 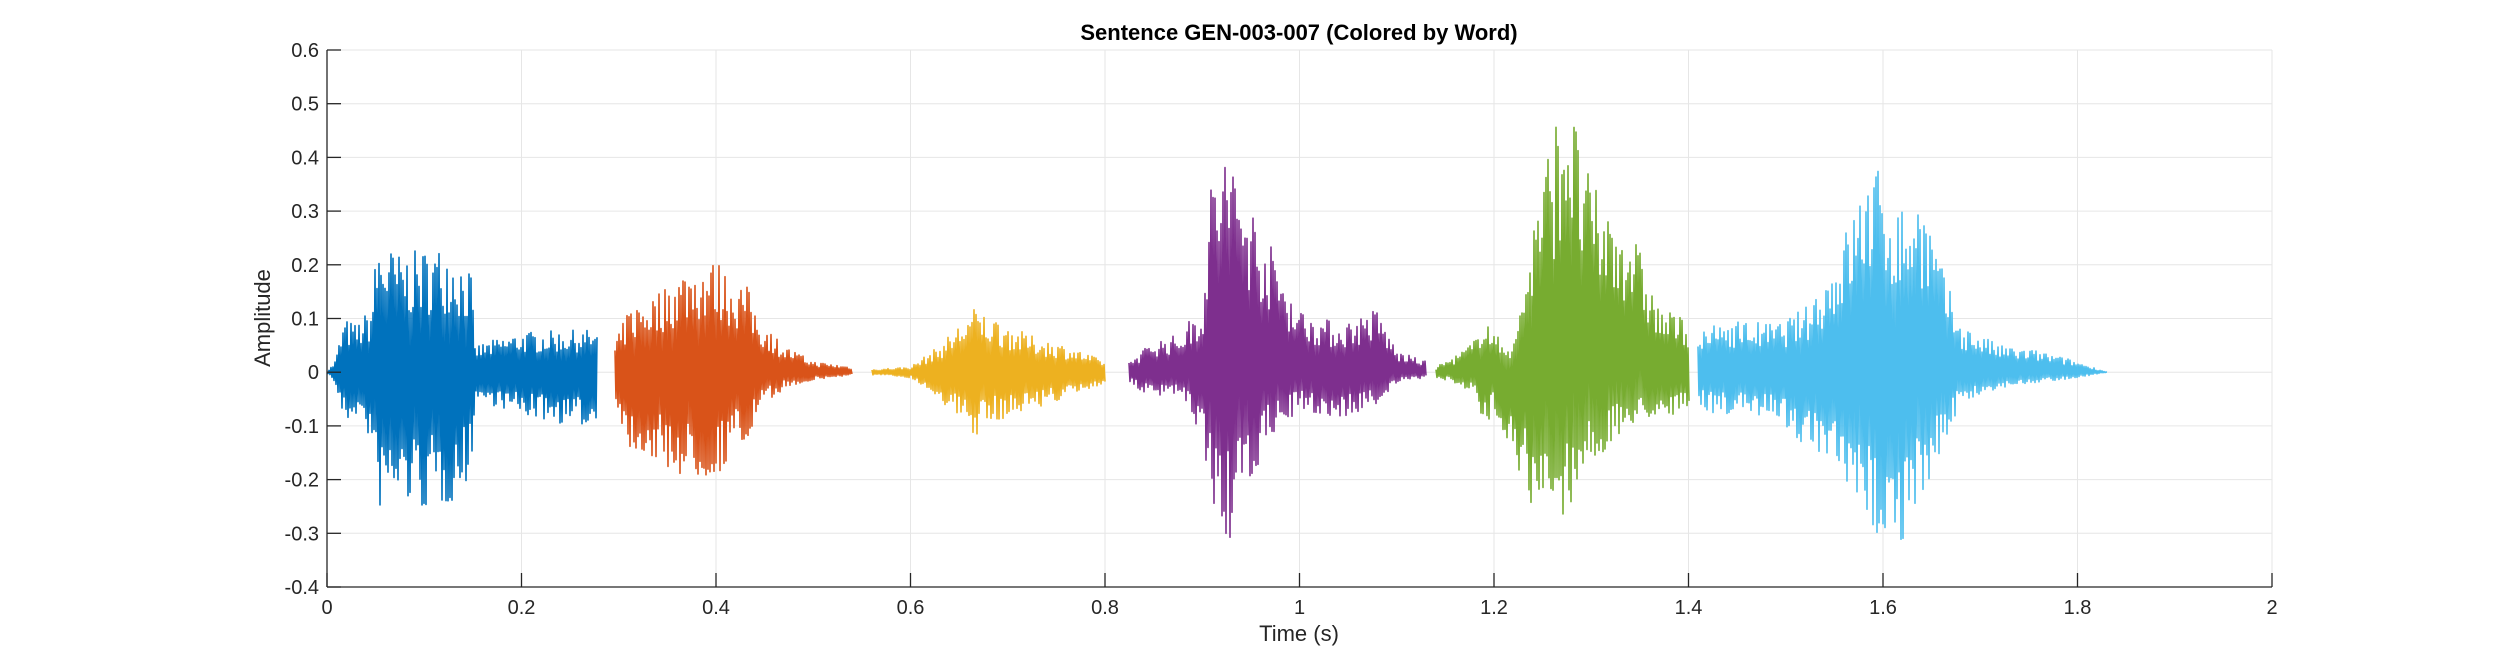 I want to click on x-tick-label: 0.4, so click(x=716, y=608).